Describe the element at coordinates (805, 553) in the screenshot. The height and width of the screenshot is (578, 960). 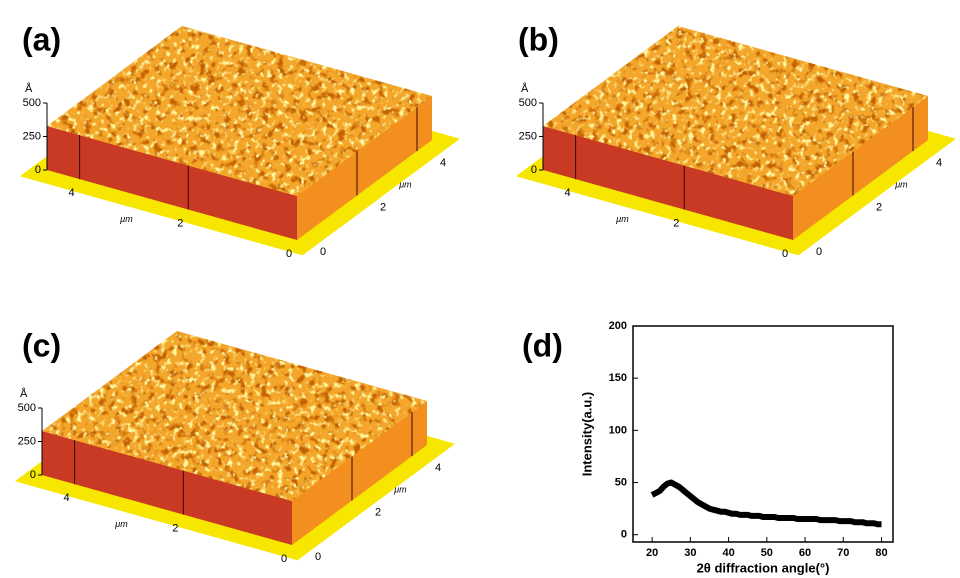
I see `x-tick-label: 60` at that location.